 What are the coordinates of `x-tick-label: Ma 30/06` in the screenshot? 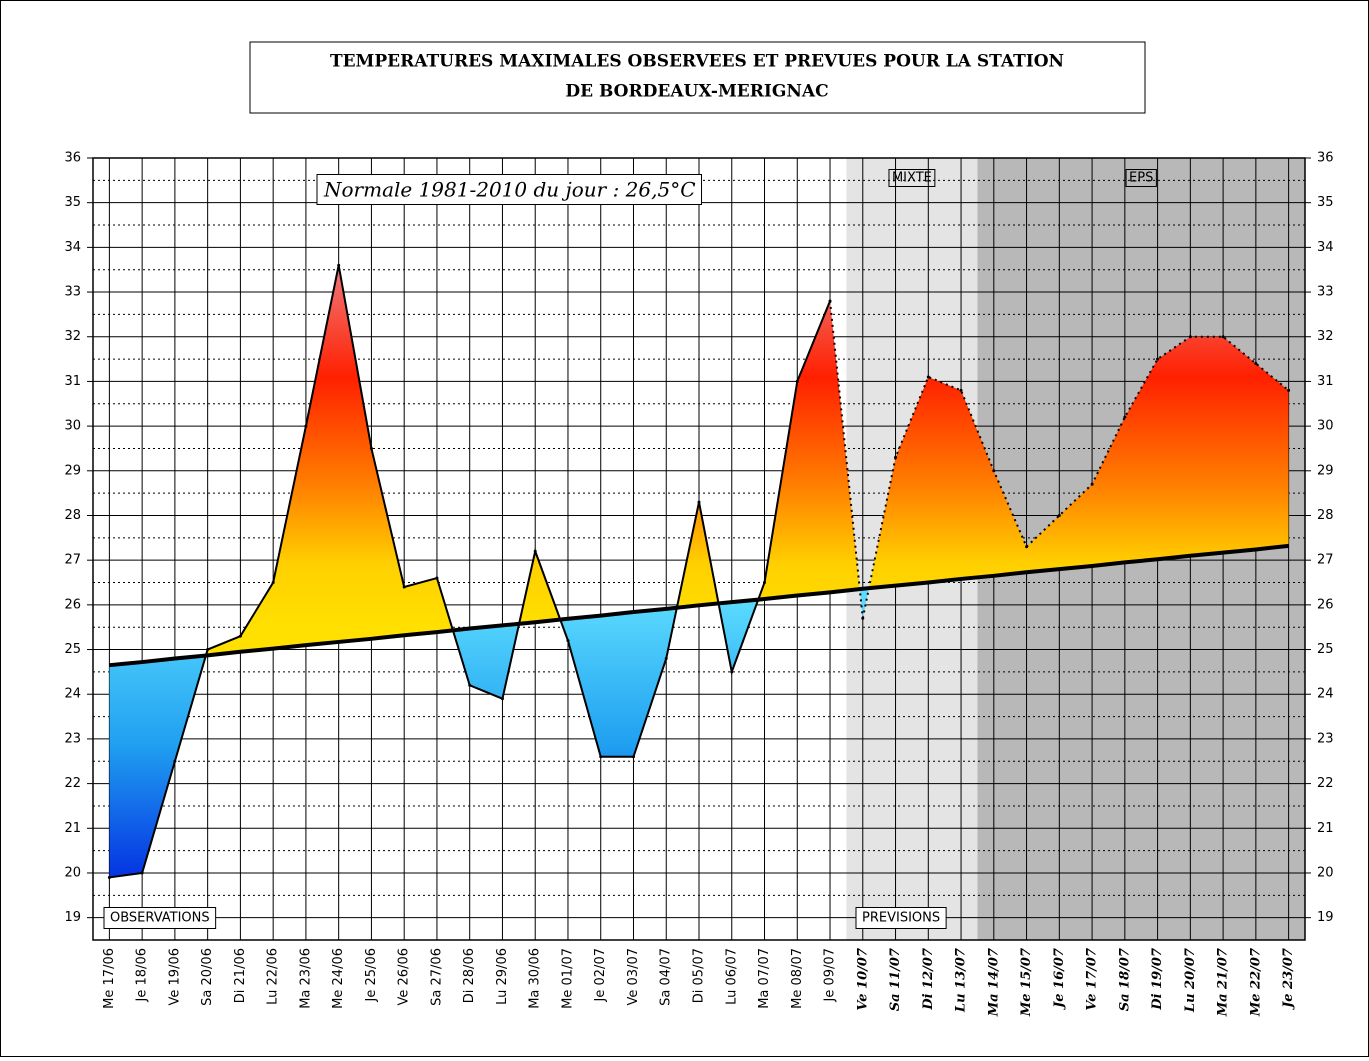 It's located at (535, 978).